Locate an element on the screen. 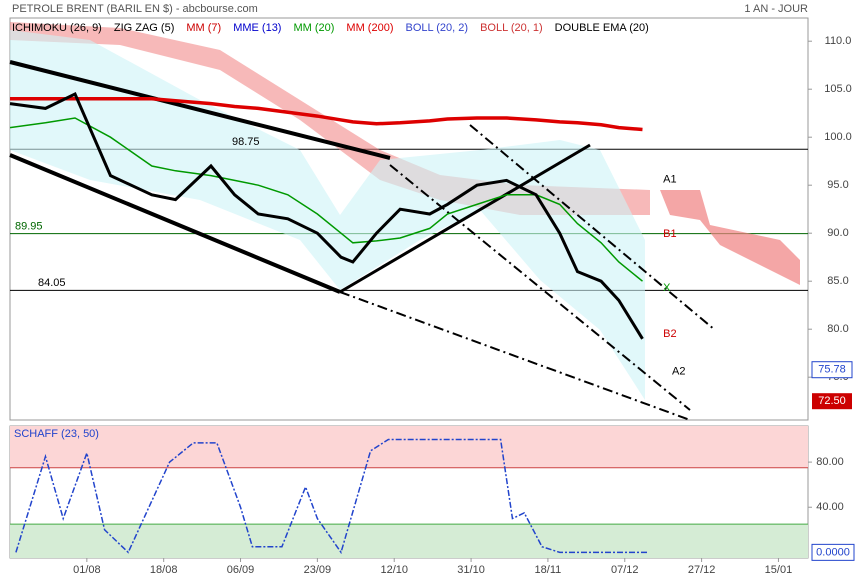 This screenshot has height=585, width=855. x-tick-label: 01/08 is located at coordinates (87, 570).